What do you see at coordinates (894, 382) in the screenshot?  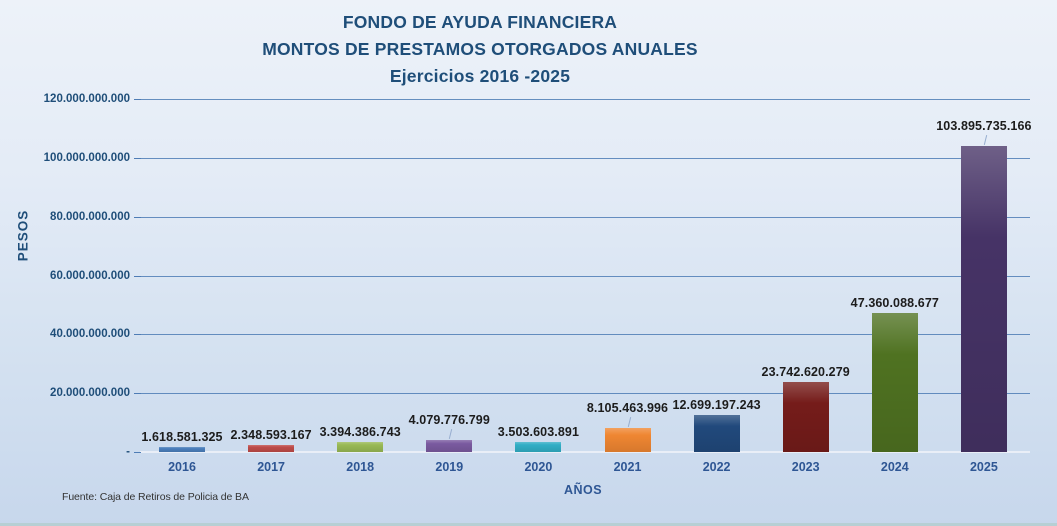 I see `bar-2024` at bounding box center [894, 382].